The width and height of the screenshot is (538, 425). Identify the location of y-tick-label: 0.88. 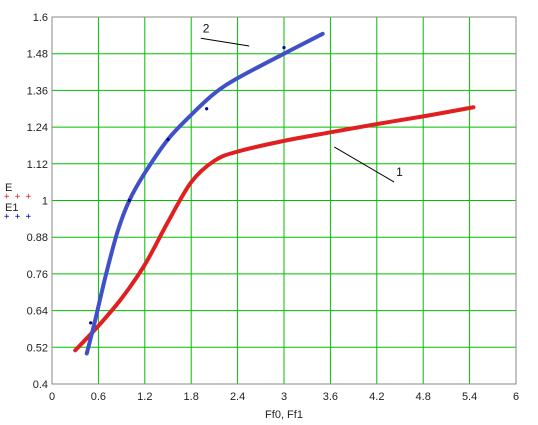
(37, 238).